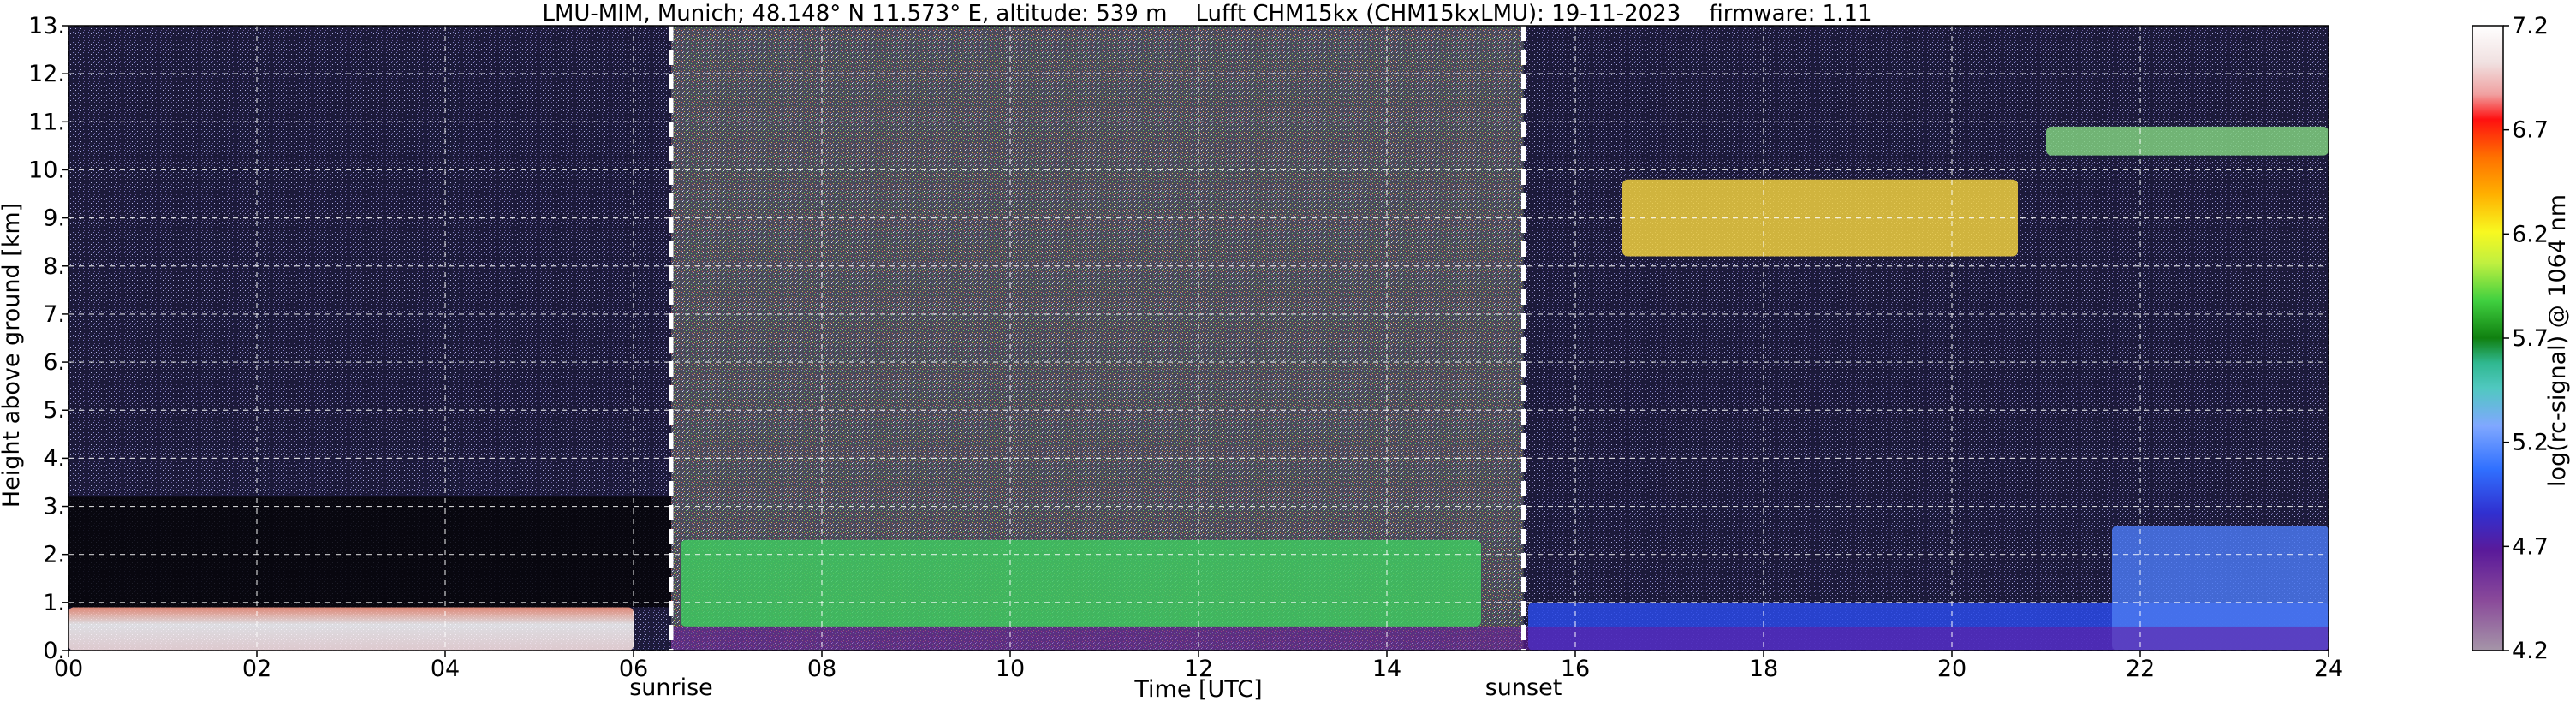  What do you see at coordinates (1951, 669) in the screenshot?
I see `x-tick-label: 20` at bounding box center [1951, 669].